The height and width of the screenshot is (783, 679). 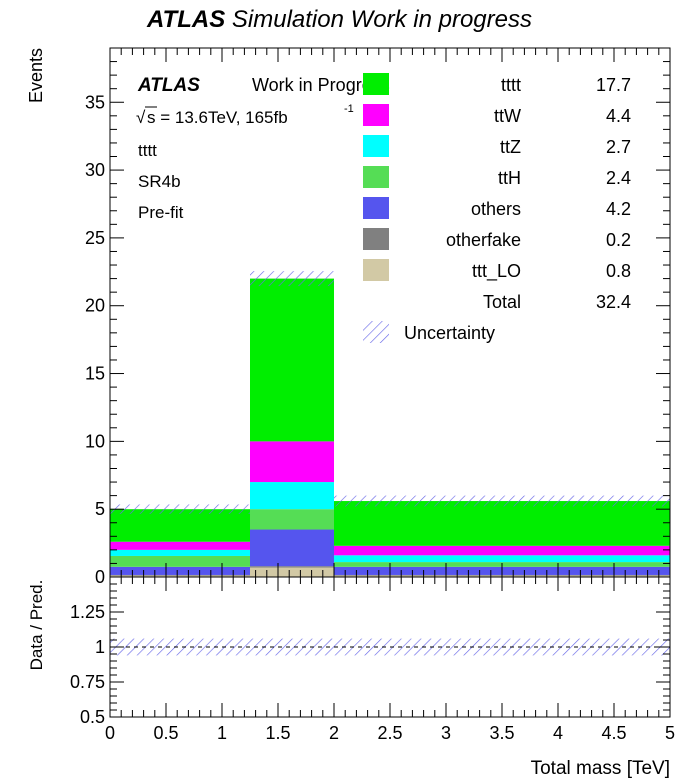 What do you see at coordinates (376, 239) in the screenshot?
I see `legend-swatch-otherfake` at bounding box center [376, 239].